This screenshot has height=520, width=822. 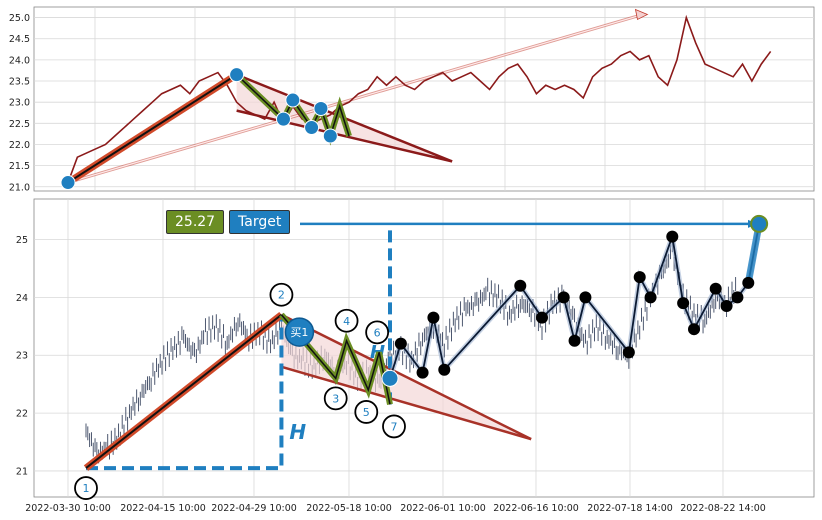 What do you see at coordinates (723, 508) in the screenshot?
I see `x-tick-label: 2022-08-22 14:00` at bounding box center [723, 508].